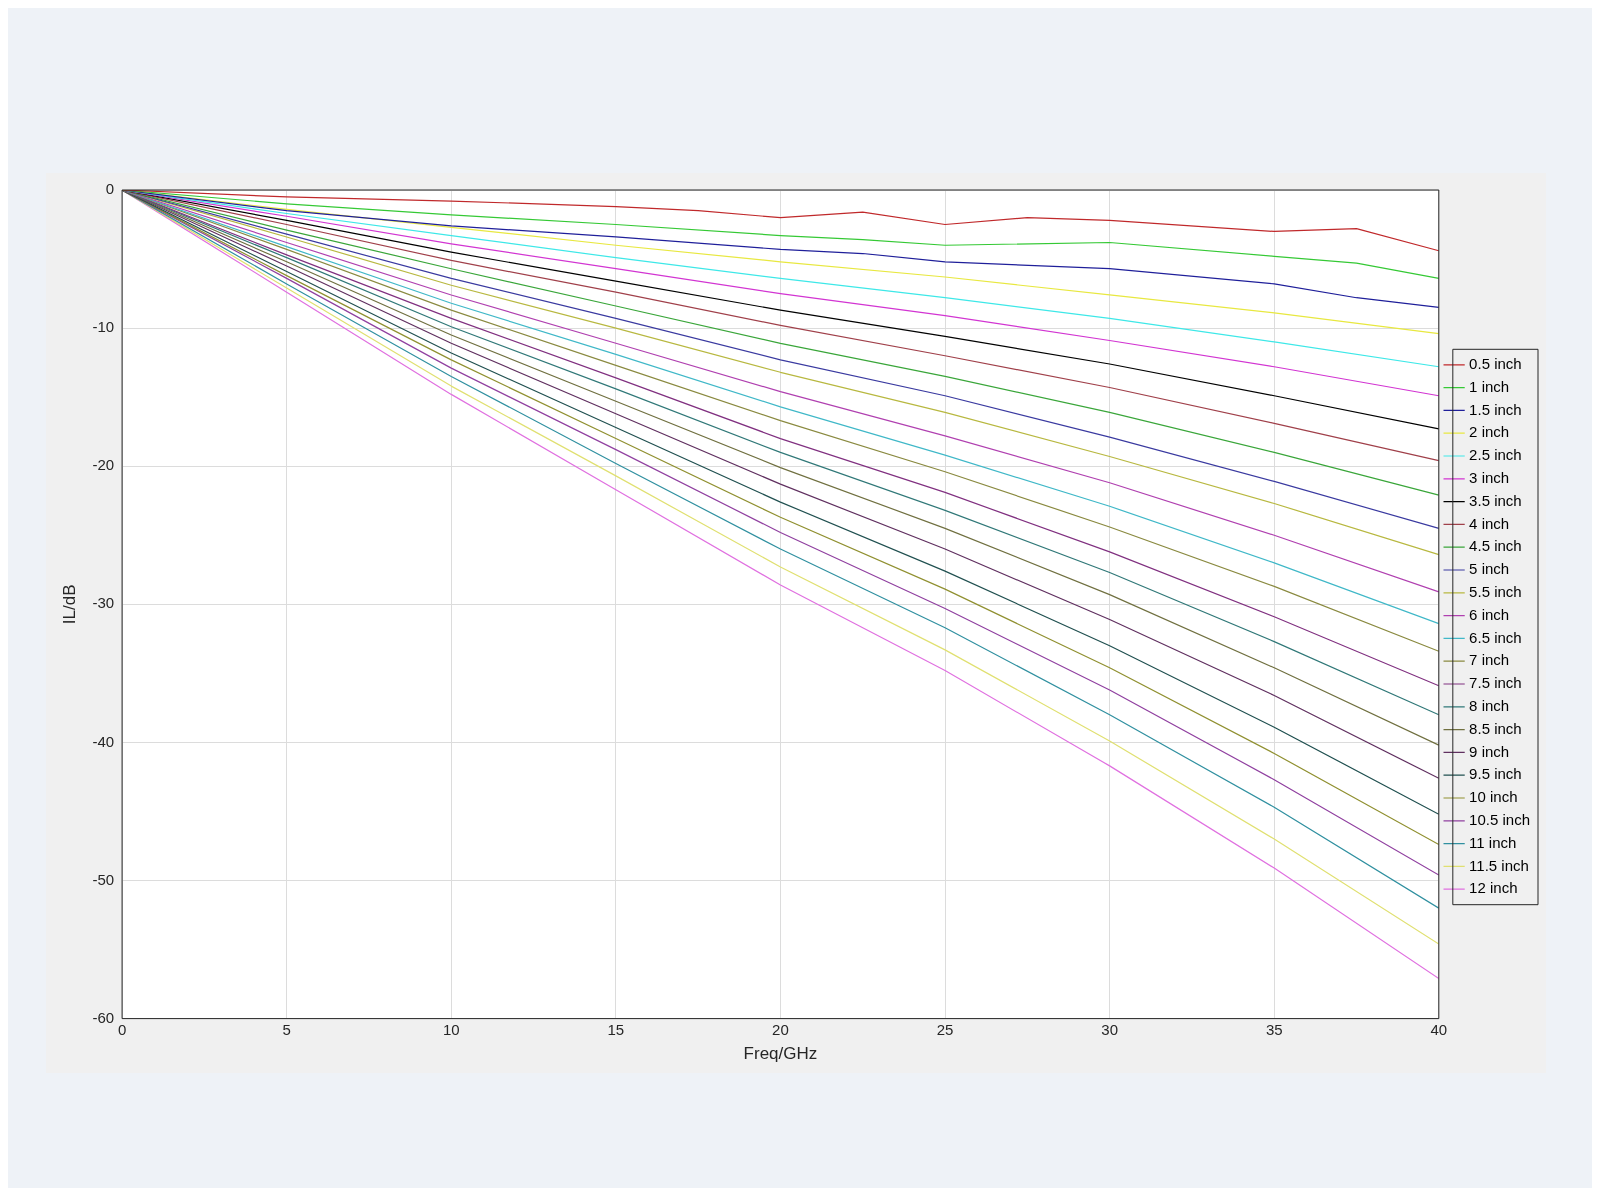  What do you see at coordinates (1489, 660) in the screenshot?
I see `legend-label: 7 inch` at bounding box center [1489, 660].